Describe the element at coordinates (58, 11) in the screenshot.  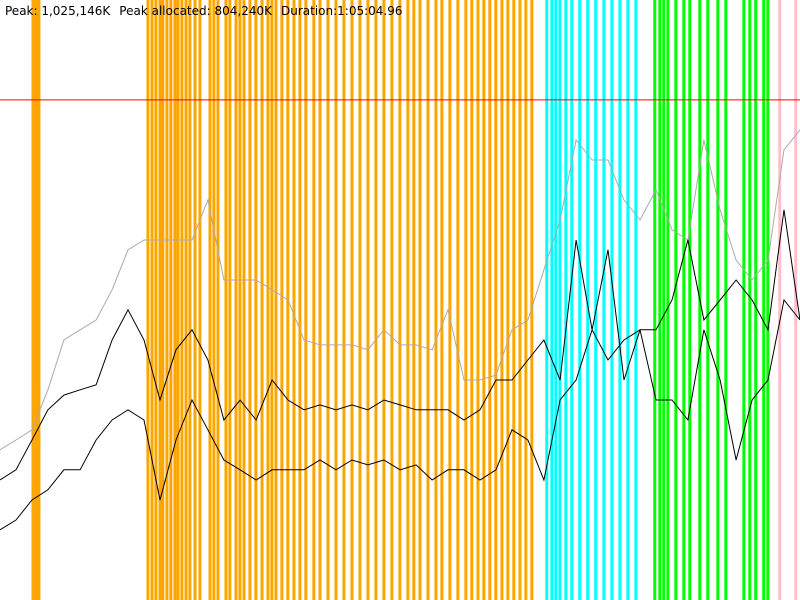
I see `peak-stat: Peak: 1,025,146K` at that location.